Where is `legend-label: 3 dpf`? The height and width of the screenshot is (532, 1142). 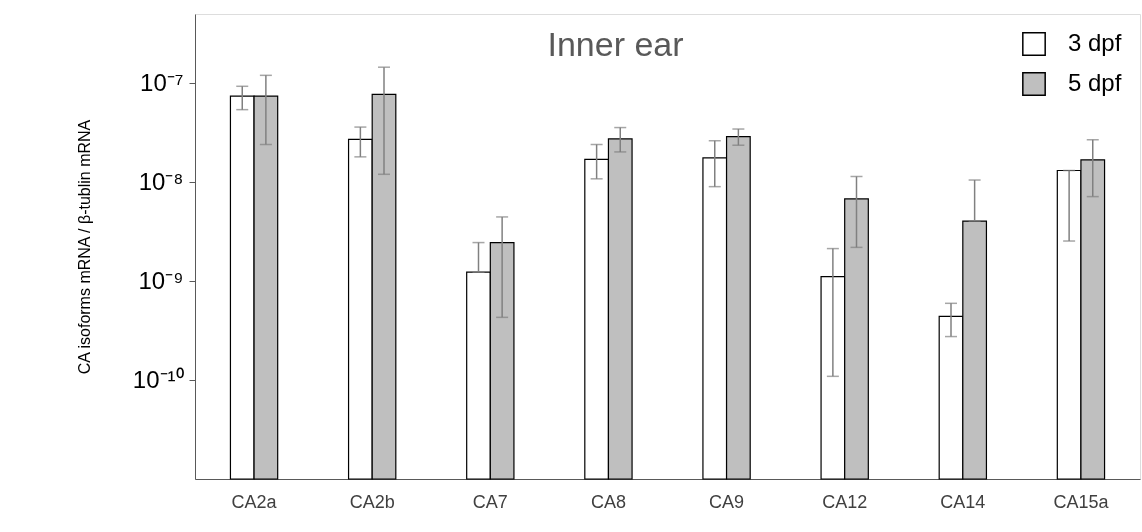 legend-label: 3 dpf is located at coordinates (1095, 42).